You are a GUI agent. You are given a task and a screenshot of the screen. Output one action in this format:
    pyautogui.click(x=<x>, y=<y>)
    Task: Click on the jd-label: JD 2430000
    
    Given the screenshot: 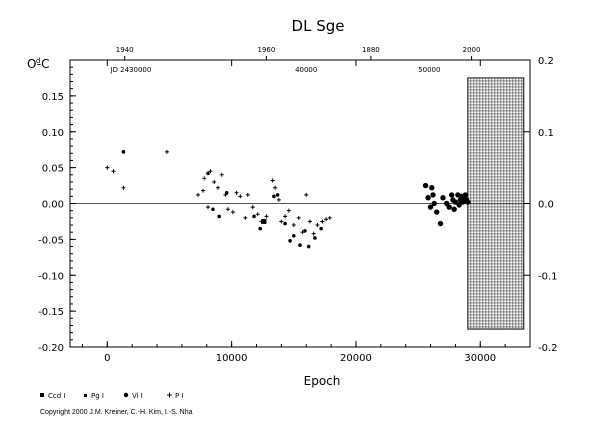 What is the action you would take?
    pyautogui.click(x=130, y=70)
    